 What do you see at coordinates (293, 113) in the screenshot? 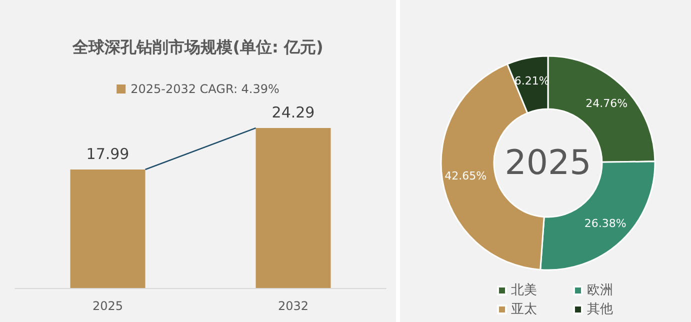
I see `data-label: 24.29` at bounding box center [293, 113].